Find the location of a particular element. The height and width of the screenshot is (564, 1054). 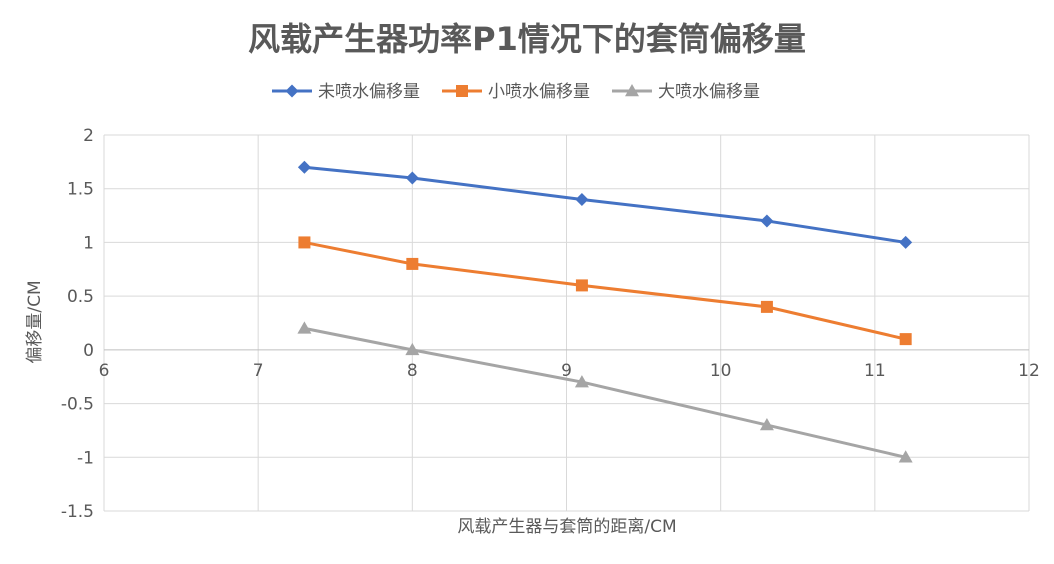

legend-label: 未喷水偏移量 is located at coordinates (369, 92).